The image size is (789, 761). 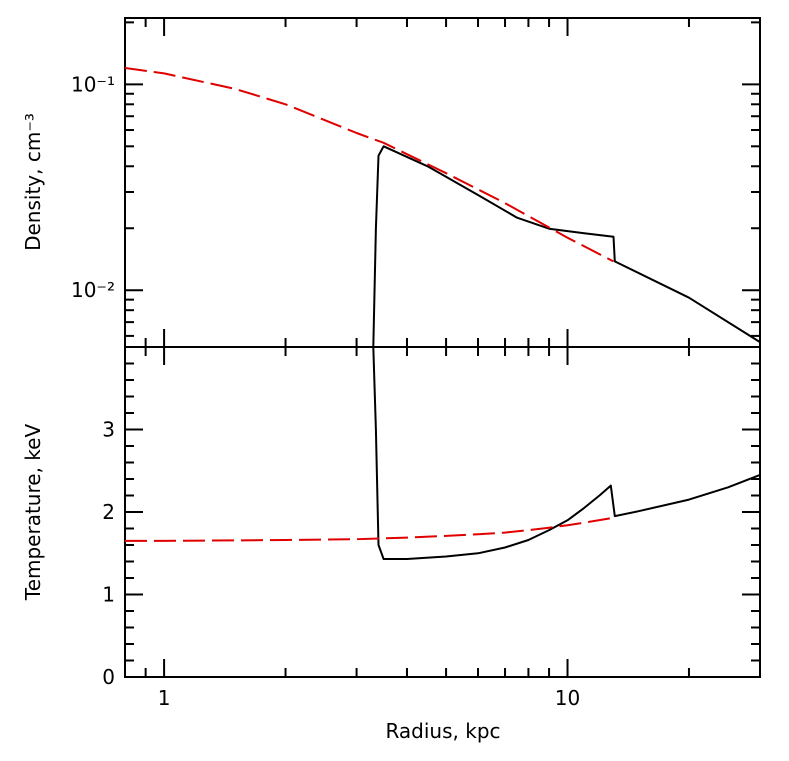 What do you see at coordinates (442, 731) in the screenshot?
I see `radius-axis-label: Radius, kpc` at bounding box center [442, 731].